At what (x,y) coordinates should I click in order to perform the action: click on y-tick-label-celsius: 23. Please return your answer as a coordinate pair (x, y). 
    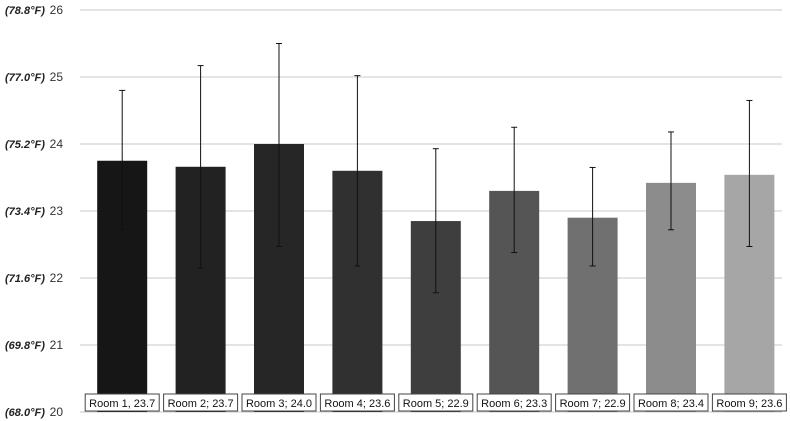
    Looking at the image, I should click on (57, 211).